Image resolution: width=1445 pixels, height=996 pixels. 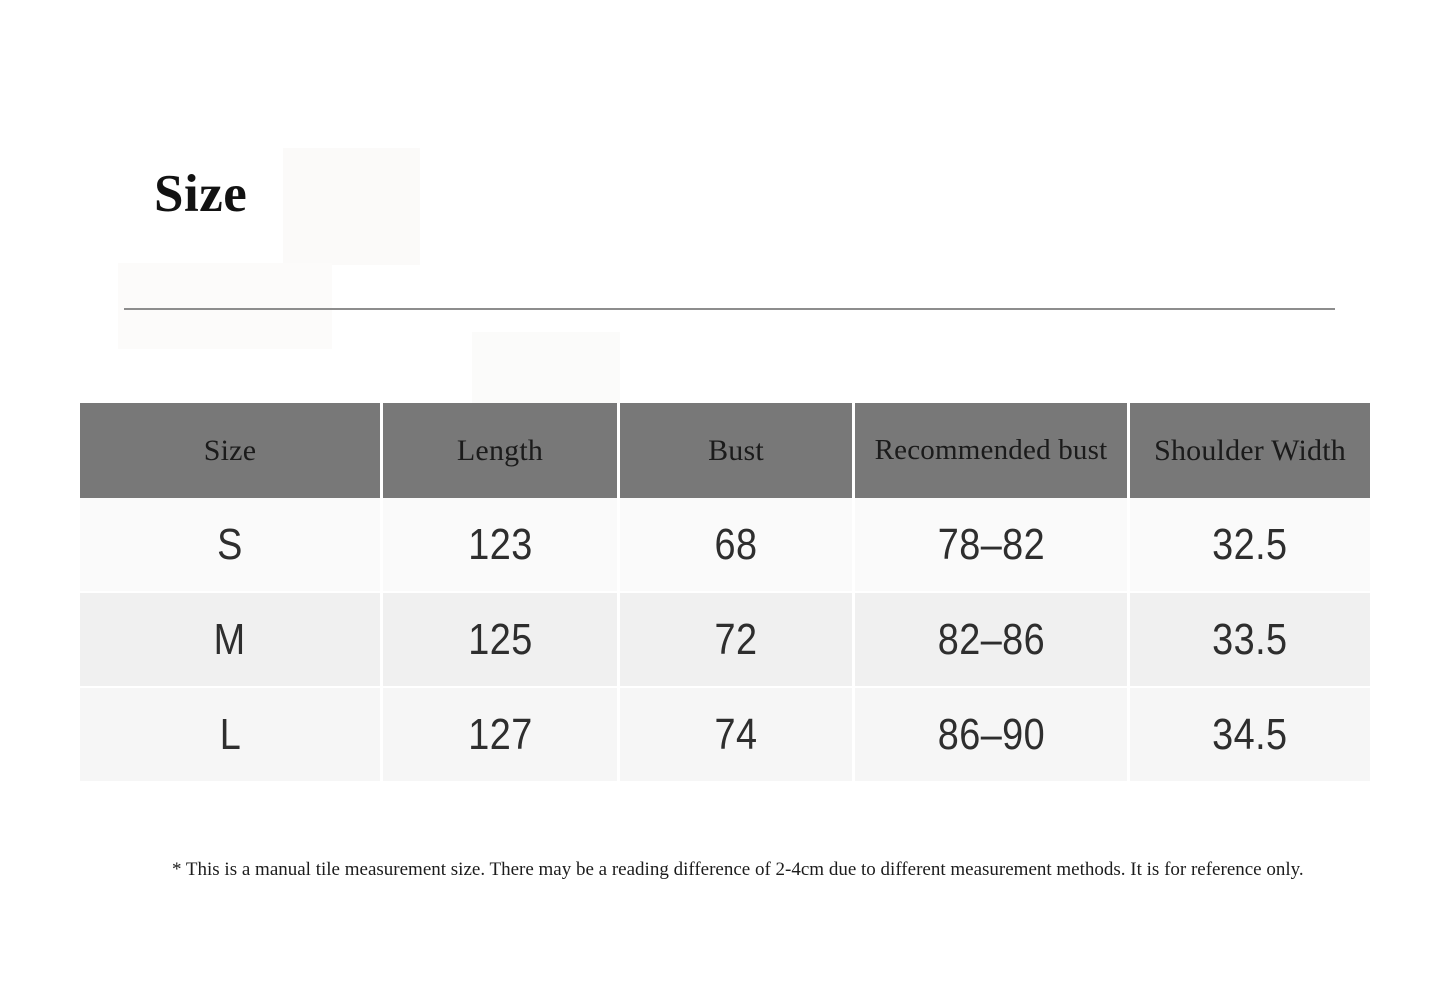 I want to click on header-cell-recommended-bust: Recommended bust, so click(x=992, y=450).